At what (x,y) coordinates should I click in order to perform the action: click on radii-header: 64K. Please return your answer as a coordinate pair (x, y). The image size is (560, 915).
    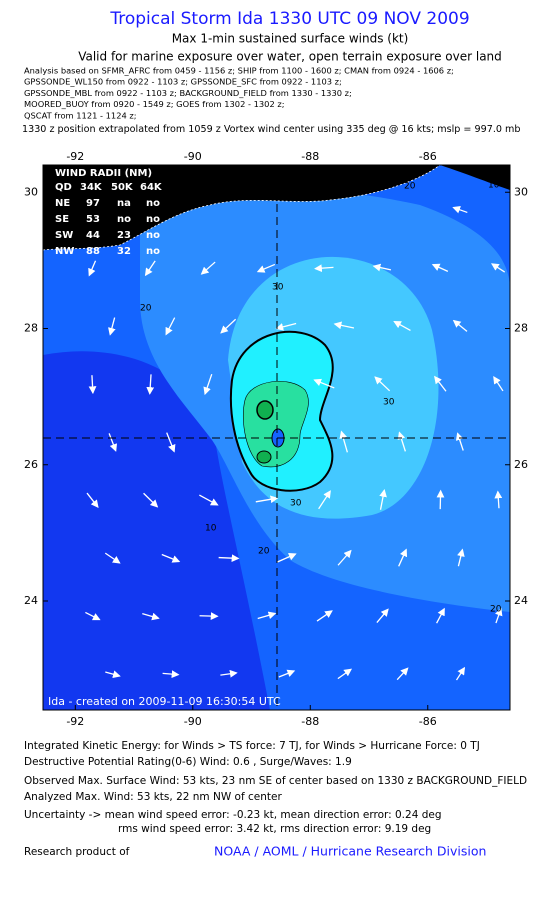
    Looking at the image, I should click on (151, 187).